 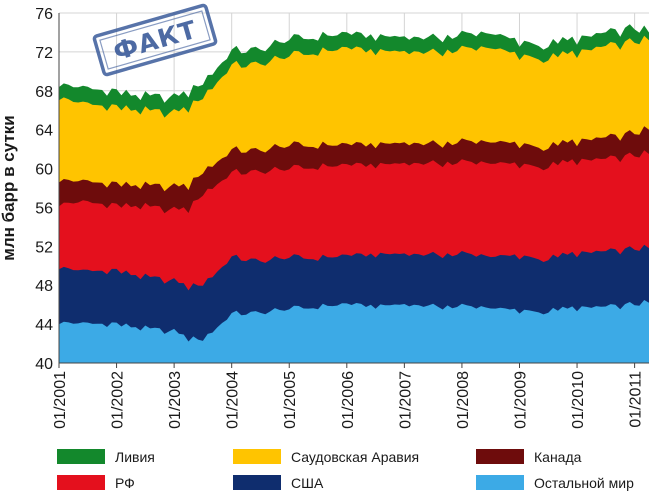 I want to click on x-tick-label: 01/2010, so click(x=578, y=400).